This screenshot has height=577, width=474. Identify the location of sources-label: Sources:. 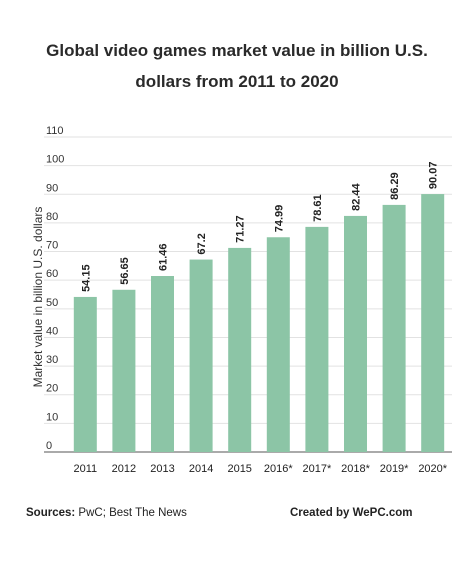
(50, 513).